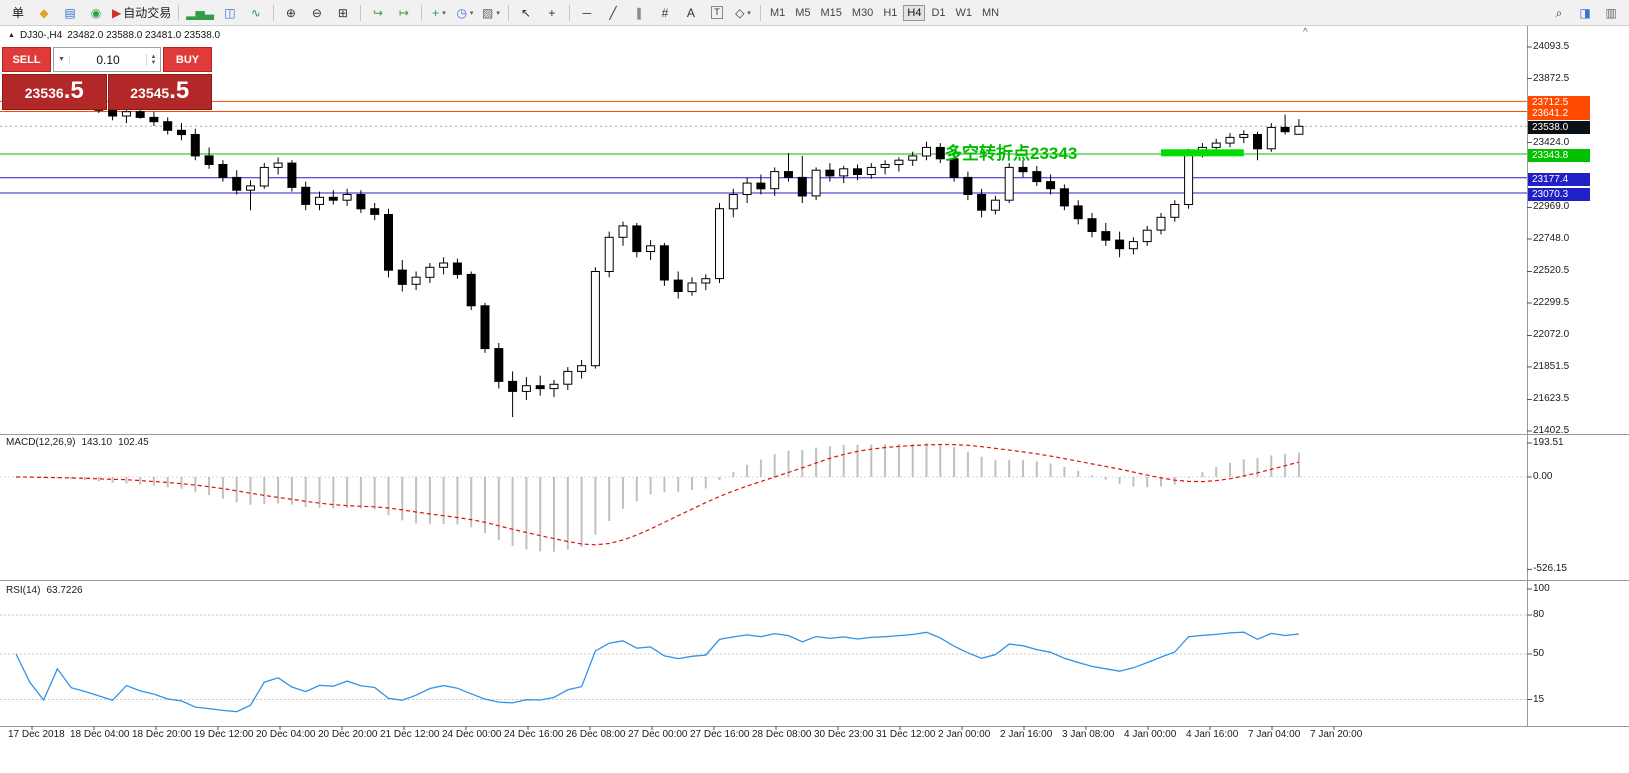 The width and height of the screenshot is (1629, 773). I want to click on tile-windows-icon: ⊞, so click(342, 12).